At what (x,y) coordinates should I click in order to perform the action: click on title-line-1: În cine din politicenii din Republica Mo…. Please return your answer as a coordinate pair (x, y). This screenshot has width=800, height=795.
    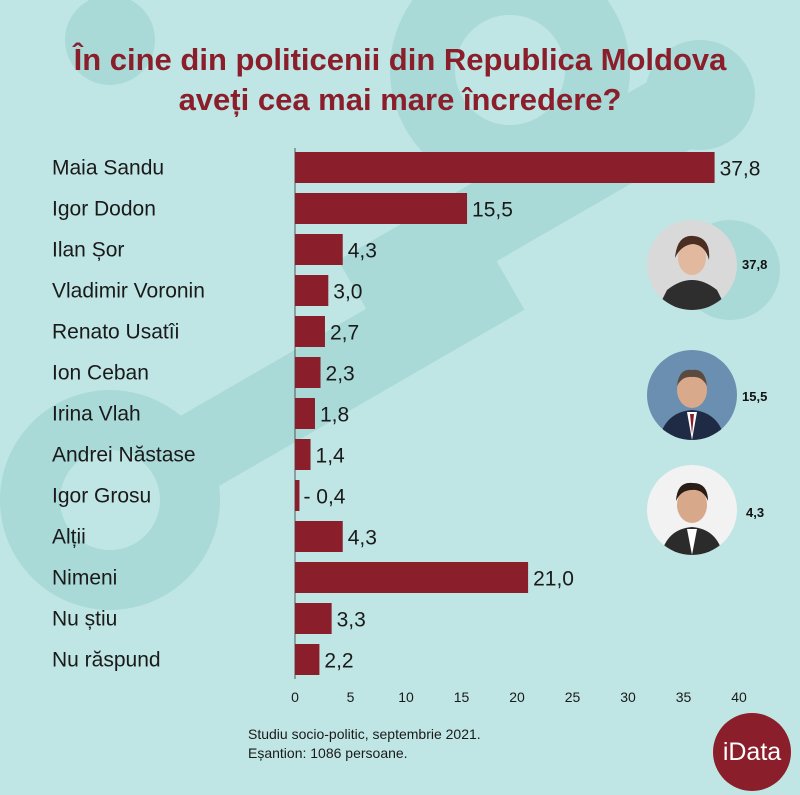
    Looking at the image, I should click on (400, 59).